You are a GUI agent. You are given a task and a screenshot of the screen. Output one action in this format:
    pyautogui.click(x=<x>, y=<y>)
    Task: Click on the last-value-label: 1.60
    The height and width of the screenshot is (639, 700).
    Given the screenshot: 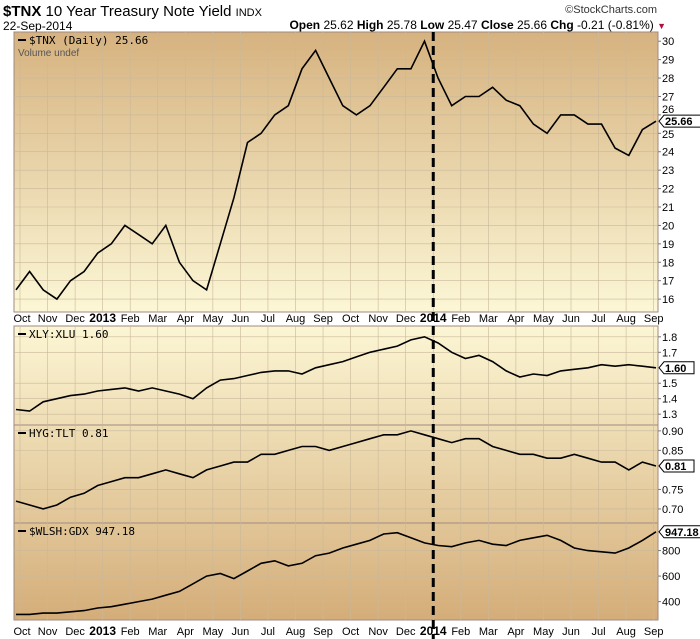 What is the action you would take?
    pyautogui.click(x=675, y=369)
    